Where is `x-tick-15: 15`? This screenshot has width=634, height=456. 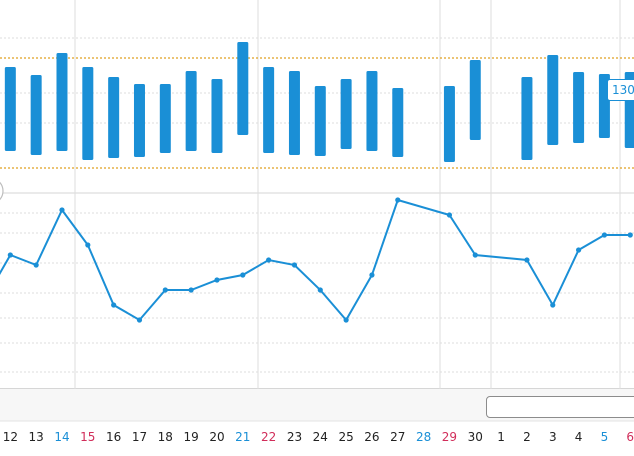 x-tick-15: 15 is located at coordinates (87, 437).